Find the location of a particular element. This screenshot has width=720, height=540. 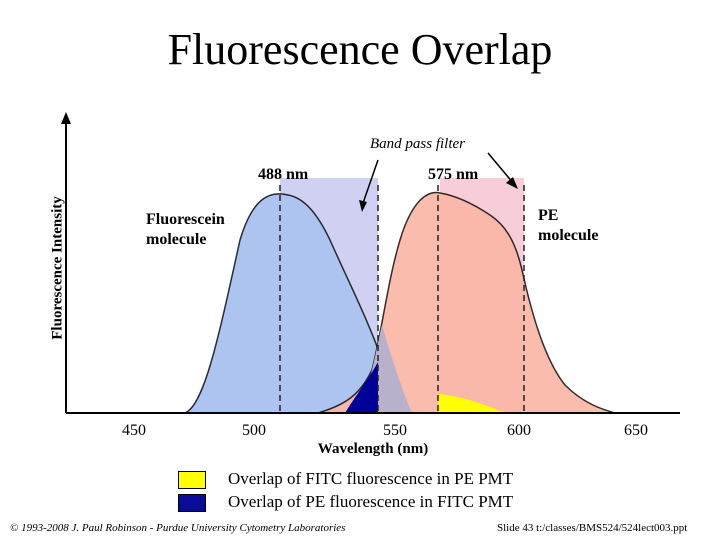

legend-swatch-blue is located at coordinates (192, 503).